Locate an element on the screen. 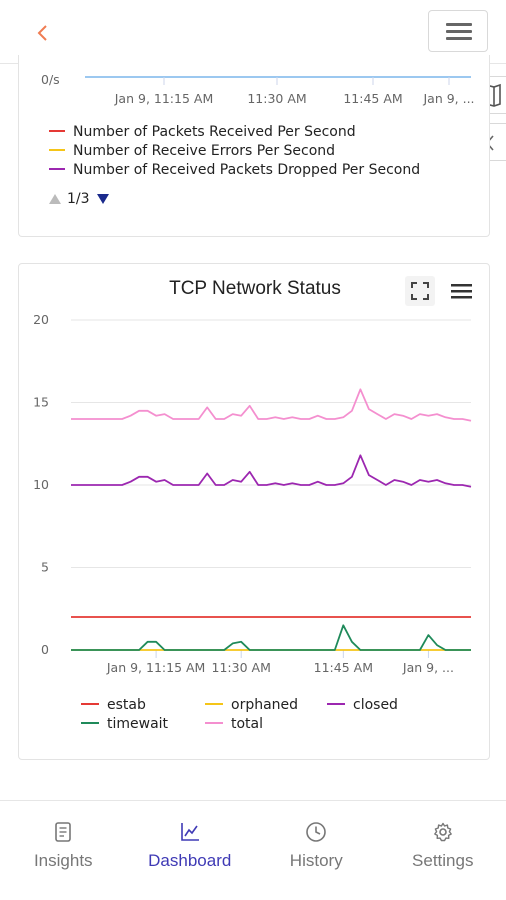 Image resolution: width=506 pixels, height=900 pixels. top-bar is located at coordinates (253, 32).